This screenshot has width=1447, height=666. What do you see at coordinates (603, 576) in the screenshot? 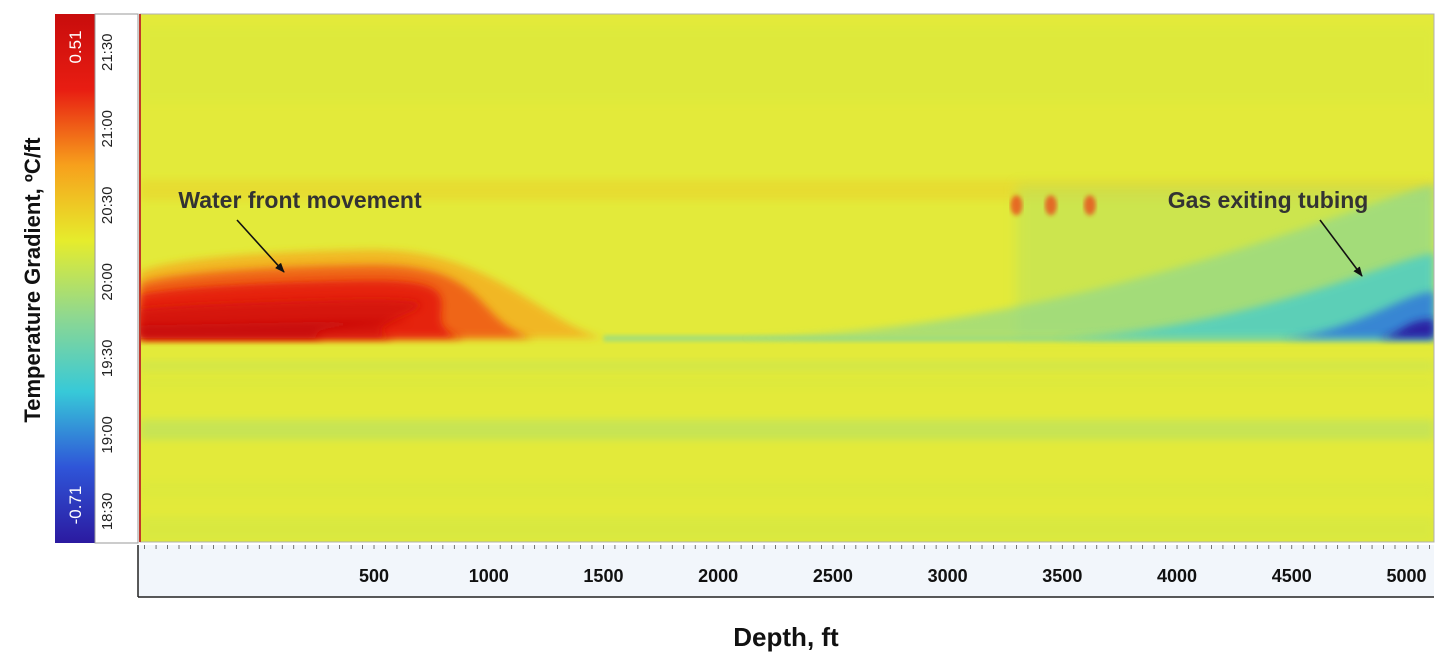
I see `depth-tick-label: 1500` at bounding box center [603, 576].